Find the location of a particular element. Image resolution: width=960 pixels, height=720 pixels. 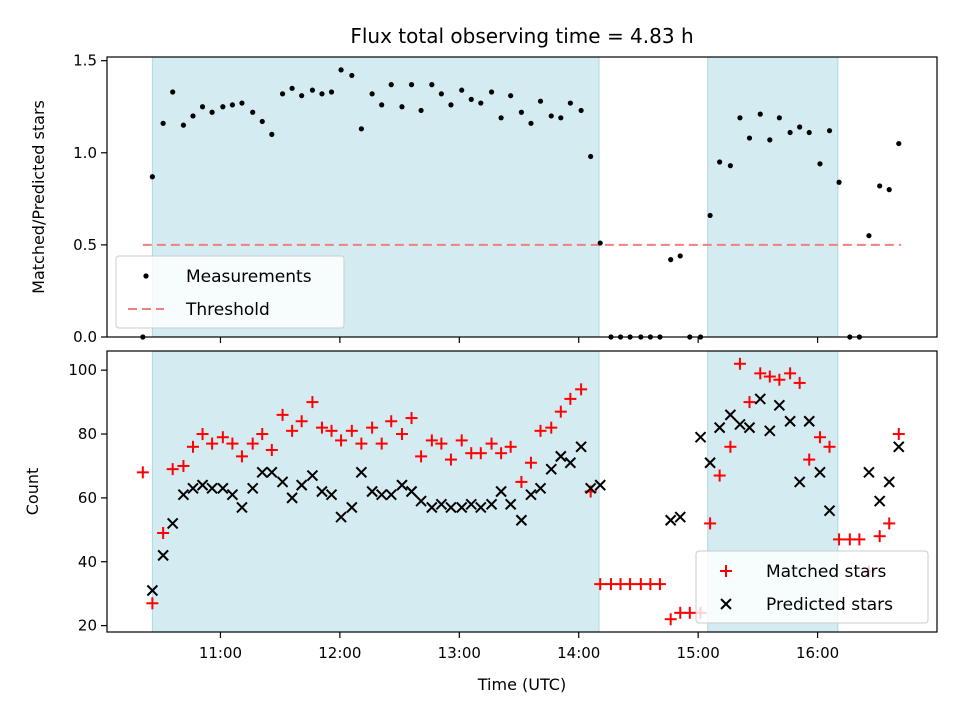

top-y-axis-label: Matched/Predicted stars is located at coordinates (38, 197).